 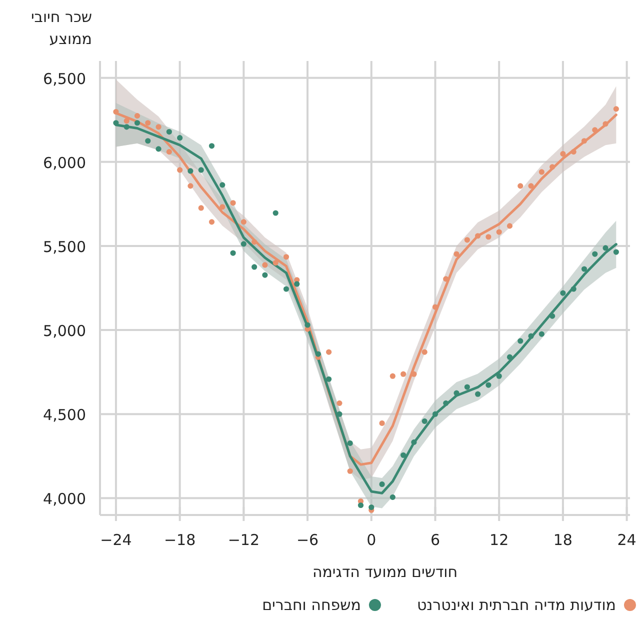 What do you see at coordinates (516, 605) in the screenshot?
I see `legend-label: מודעות מדיה חברתית ואינטרנט` at bounding box center [516, 605].